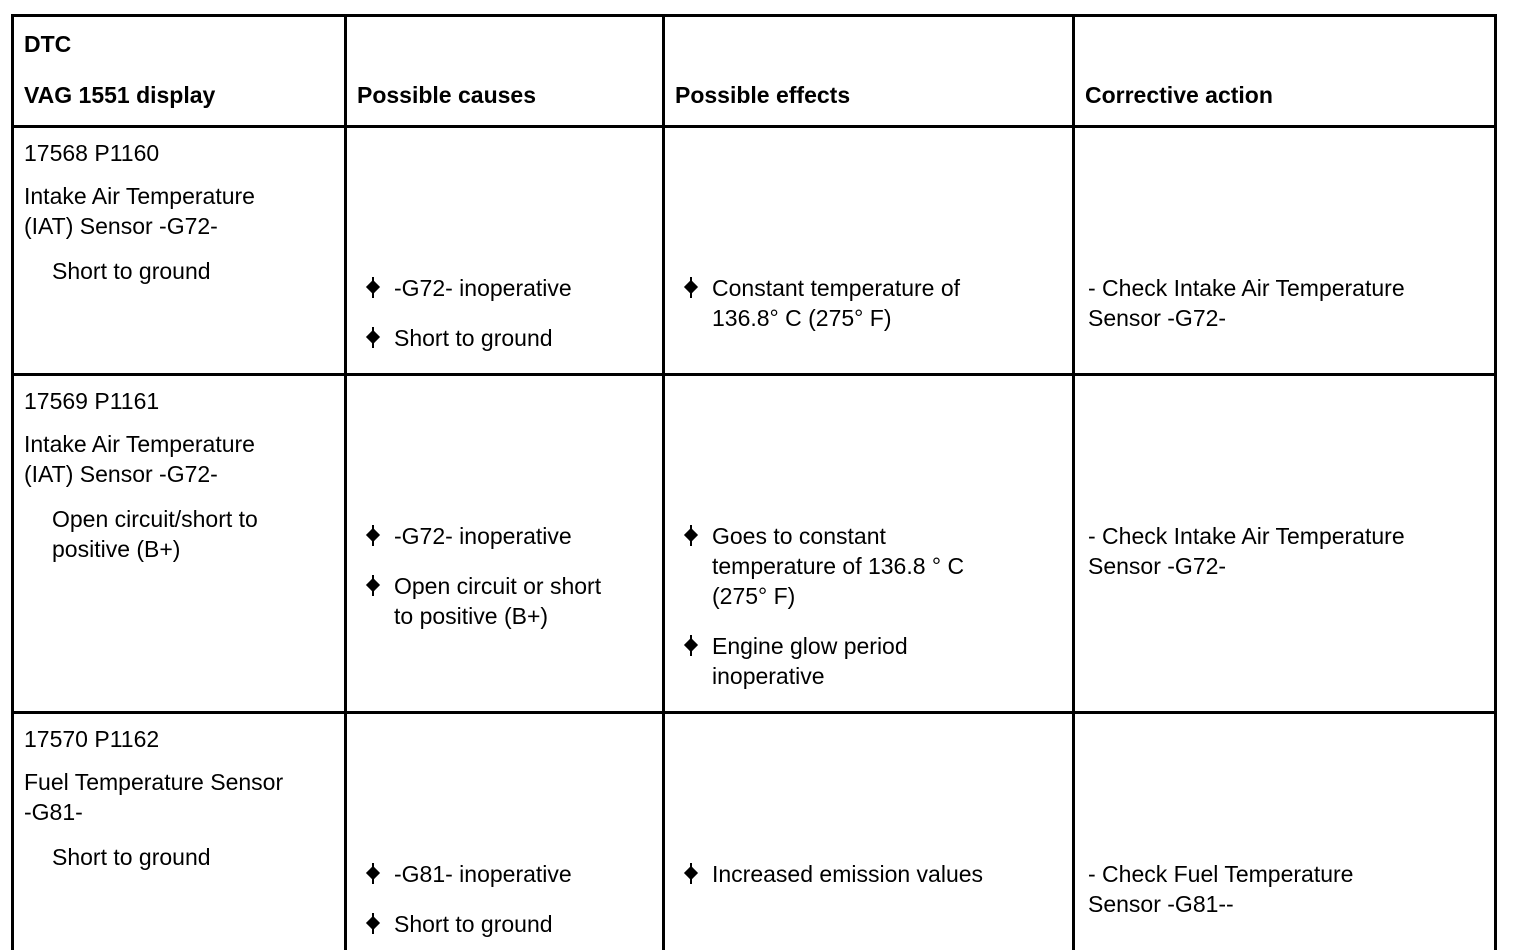  I want to click on header-dtc-vag-display: DTC VAG 1551 display, so click(179, 71).